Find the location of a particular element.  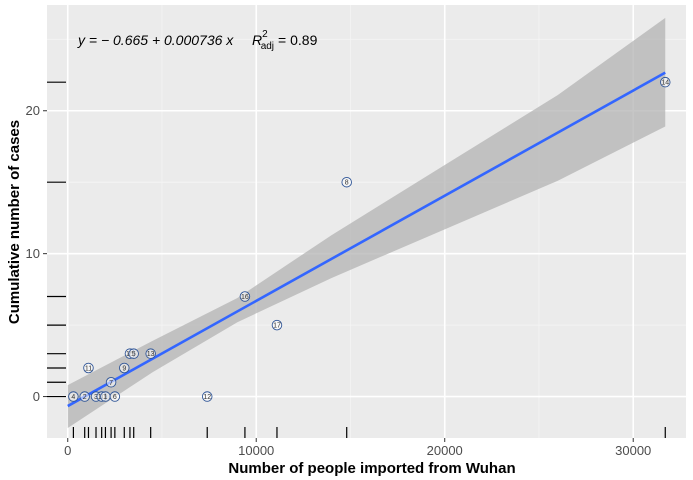

point-label: 7 is located at coordinates (111, 383).